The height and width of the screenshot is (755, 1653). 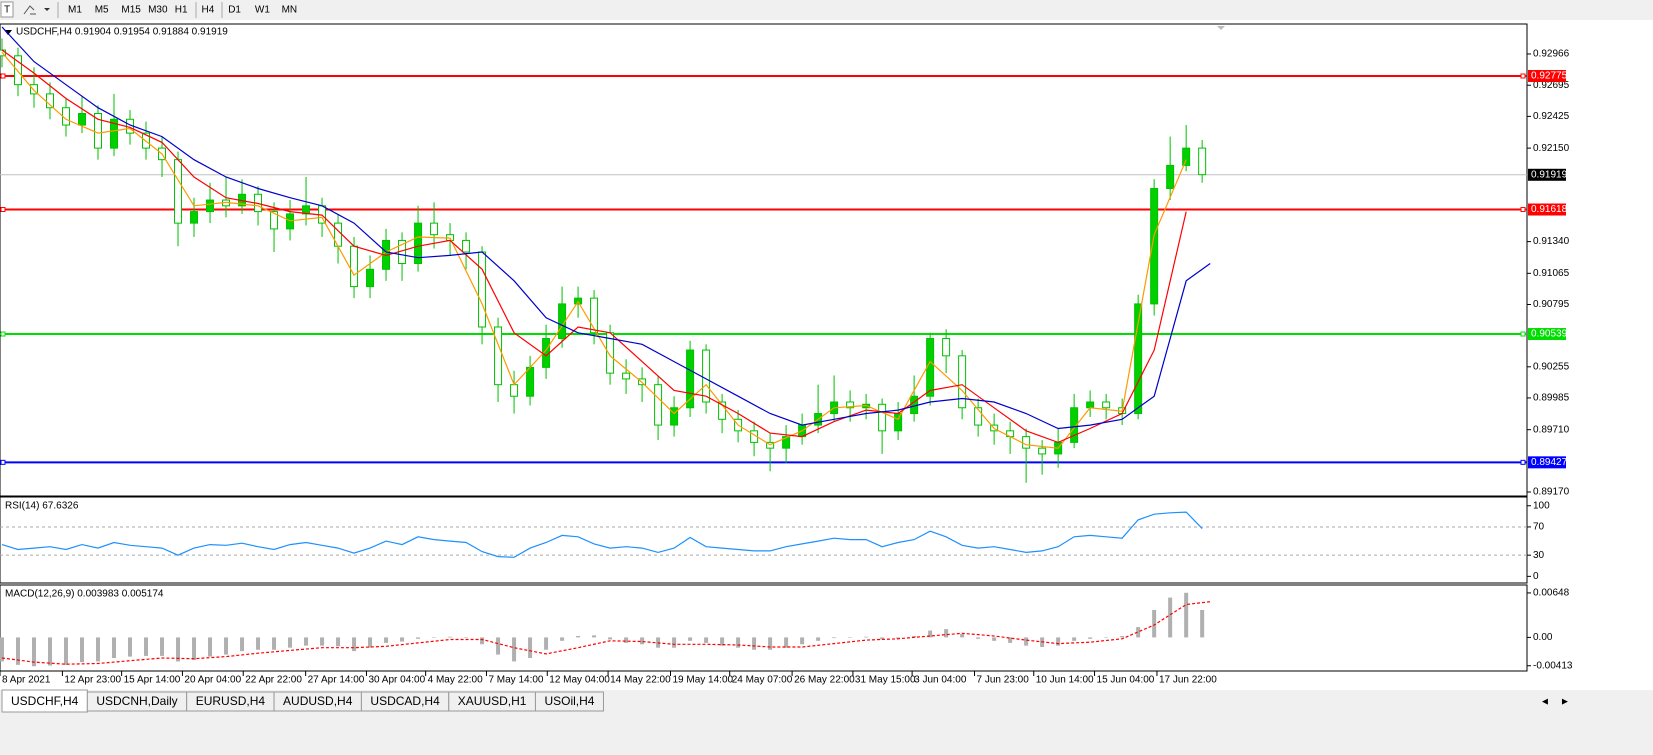 I want to click on period-button: M1, so click(x=75, y=10).